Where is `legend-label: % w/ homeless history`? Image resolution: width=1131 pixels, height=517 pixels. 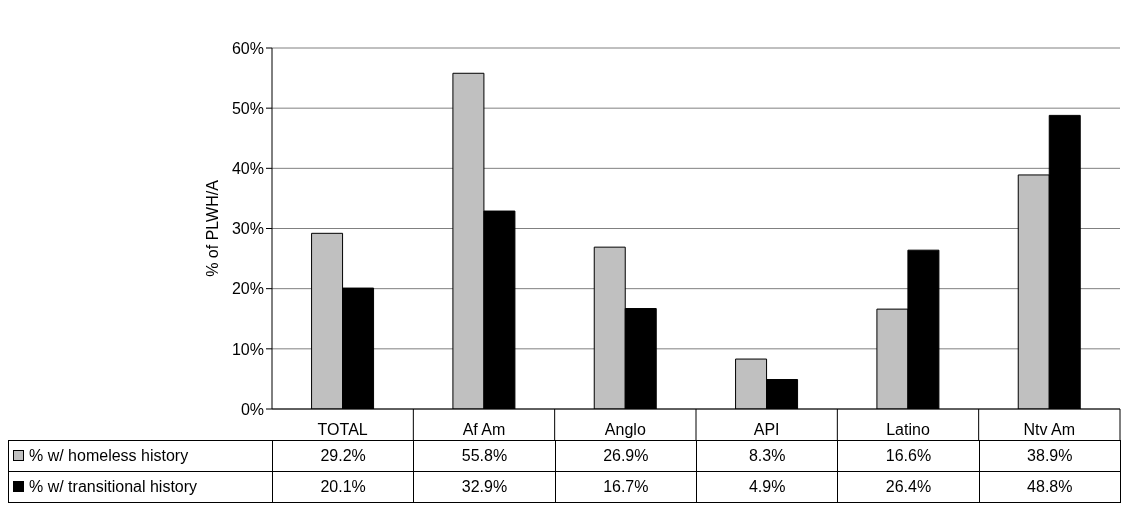
legend-label: % w/ homeless history is located at coordinates (140, 456).